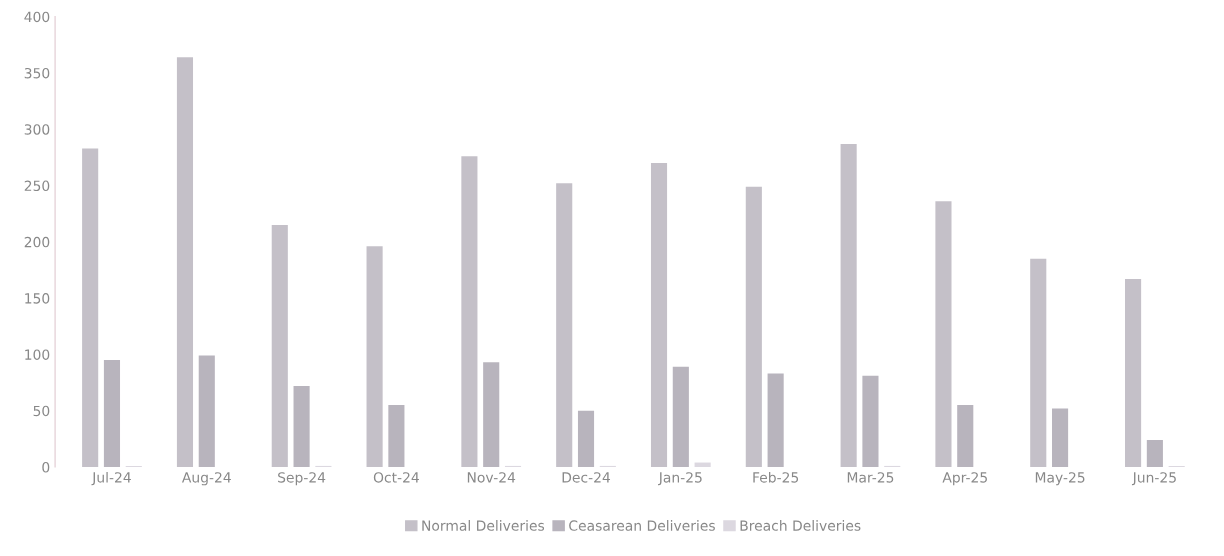 This screenshot has width=1224, height=556. What do you see at coordinates (680, 479) in the screenshot?
I see `x-tick-label: Jan-25` at bounding box center [680, 479].